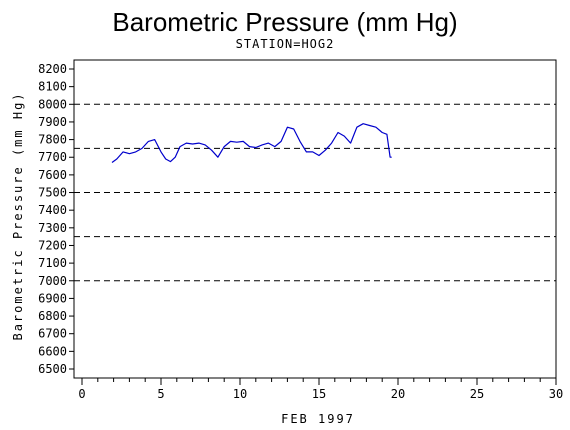  What do you see at coordinates (319, 394) in the screenshot?
I see `x-tick-label: 15` at bounding box center [319, 394].